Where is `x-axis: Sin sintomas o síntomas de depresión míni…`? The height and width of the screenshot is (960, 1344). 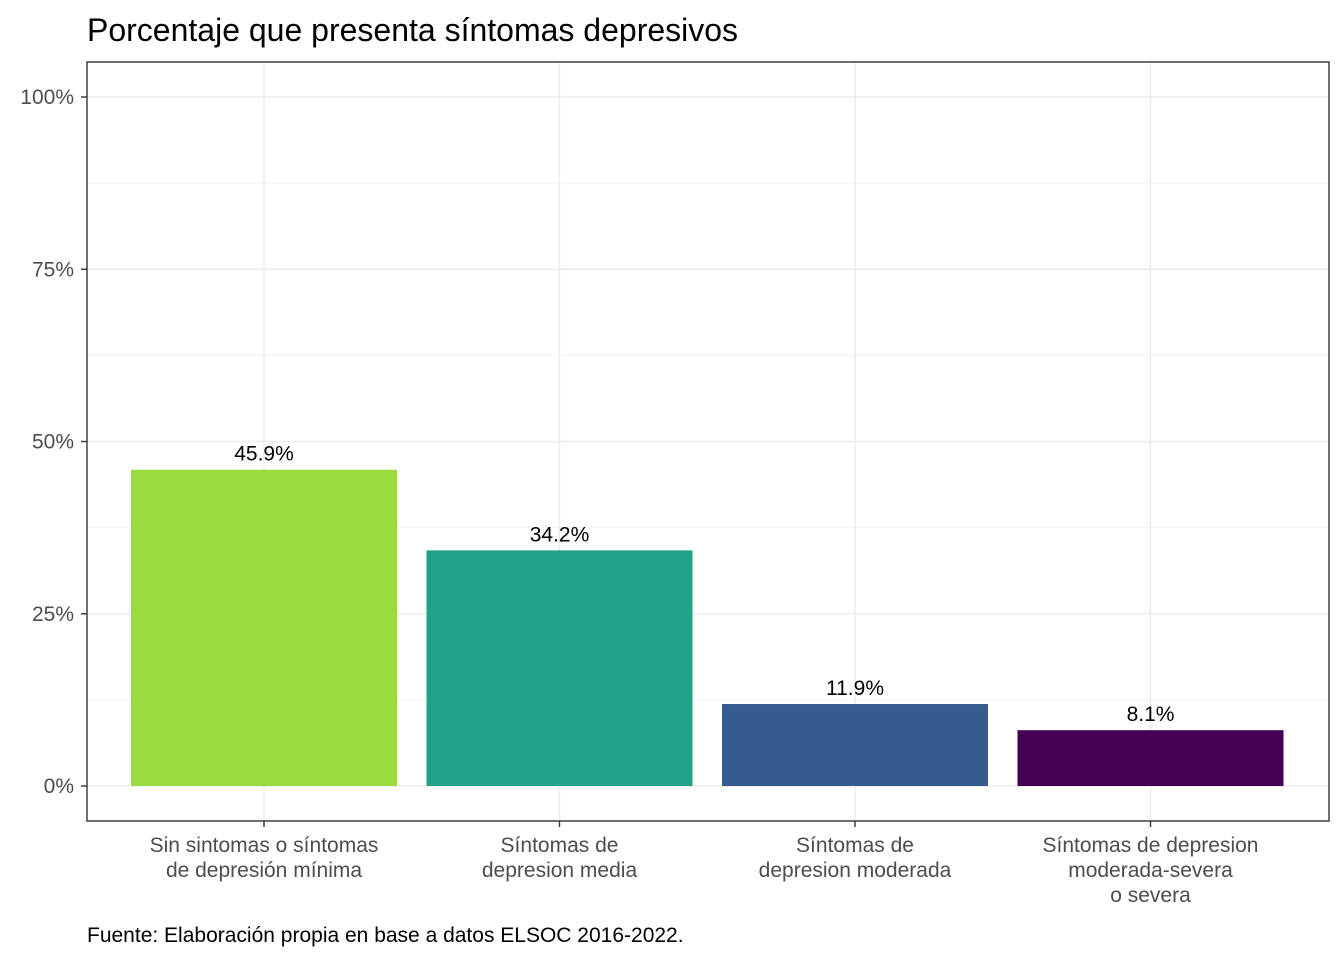 x-axis: Sin sintomas o síntomas de depresión míni… is located at coordinates (704, 864).